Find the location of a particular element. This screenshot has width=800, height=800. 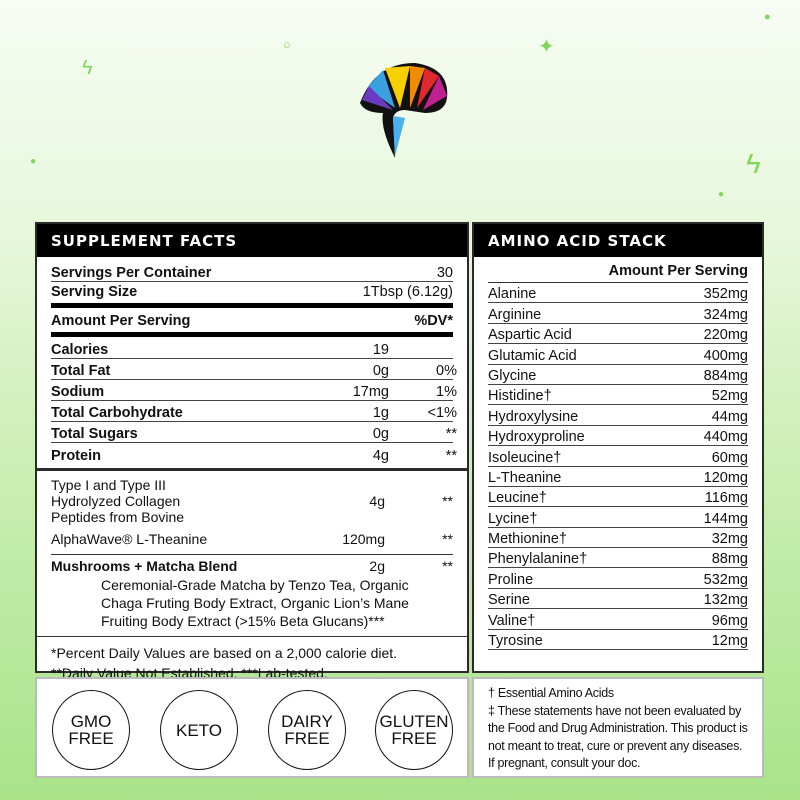

amino-row: Valine† 96mg is located at coordinates (618, 619).